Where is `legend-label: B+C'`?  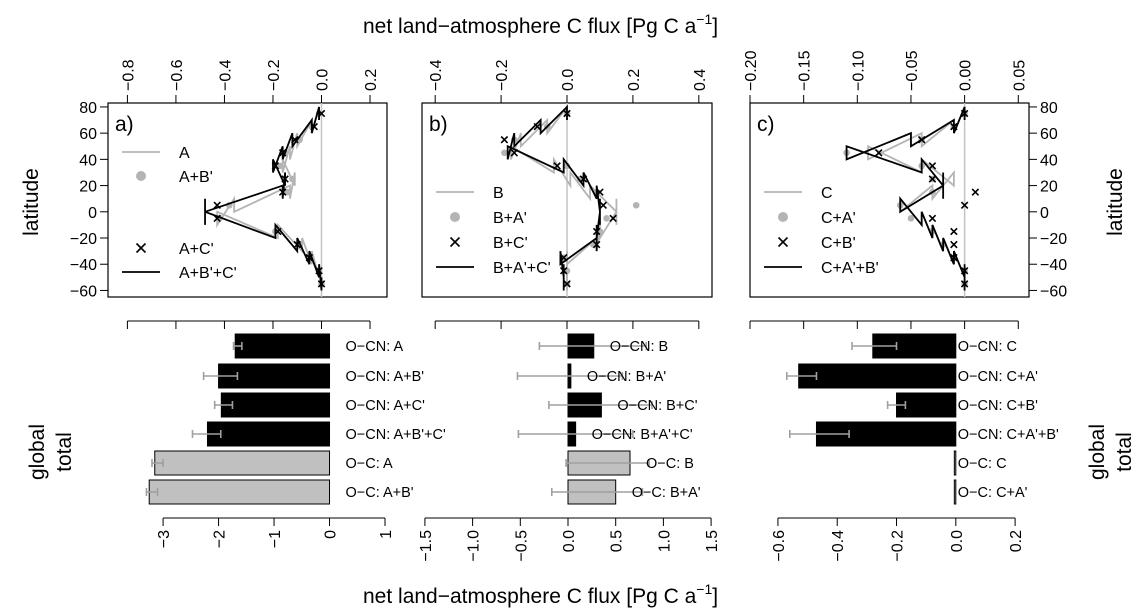
legend-label: B+C' is located at coordinates (510, 243).